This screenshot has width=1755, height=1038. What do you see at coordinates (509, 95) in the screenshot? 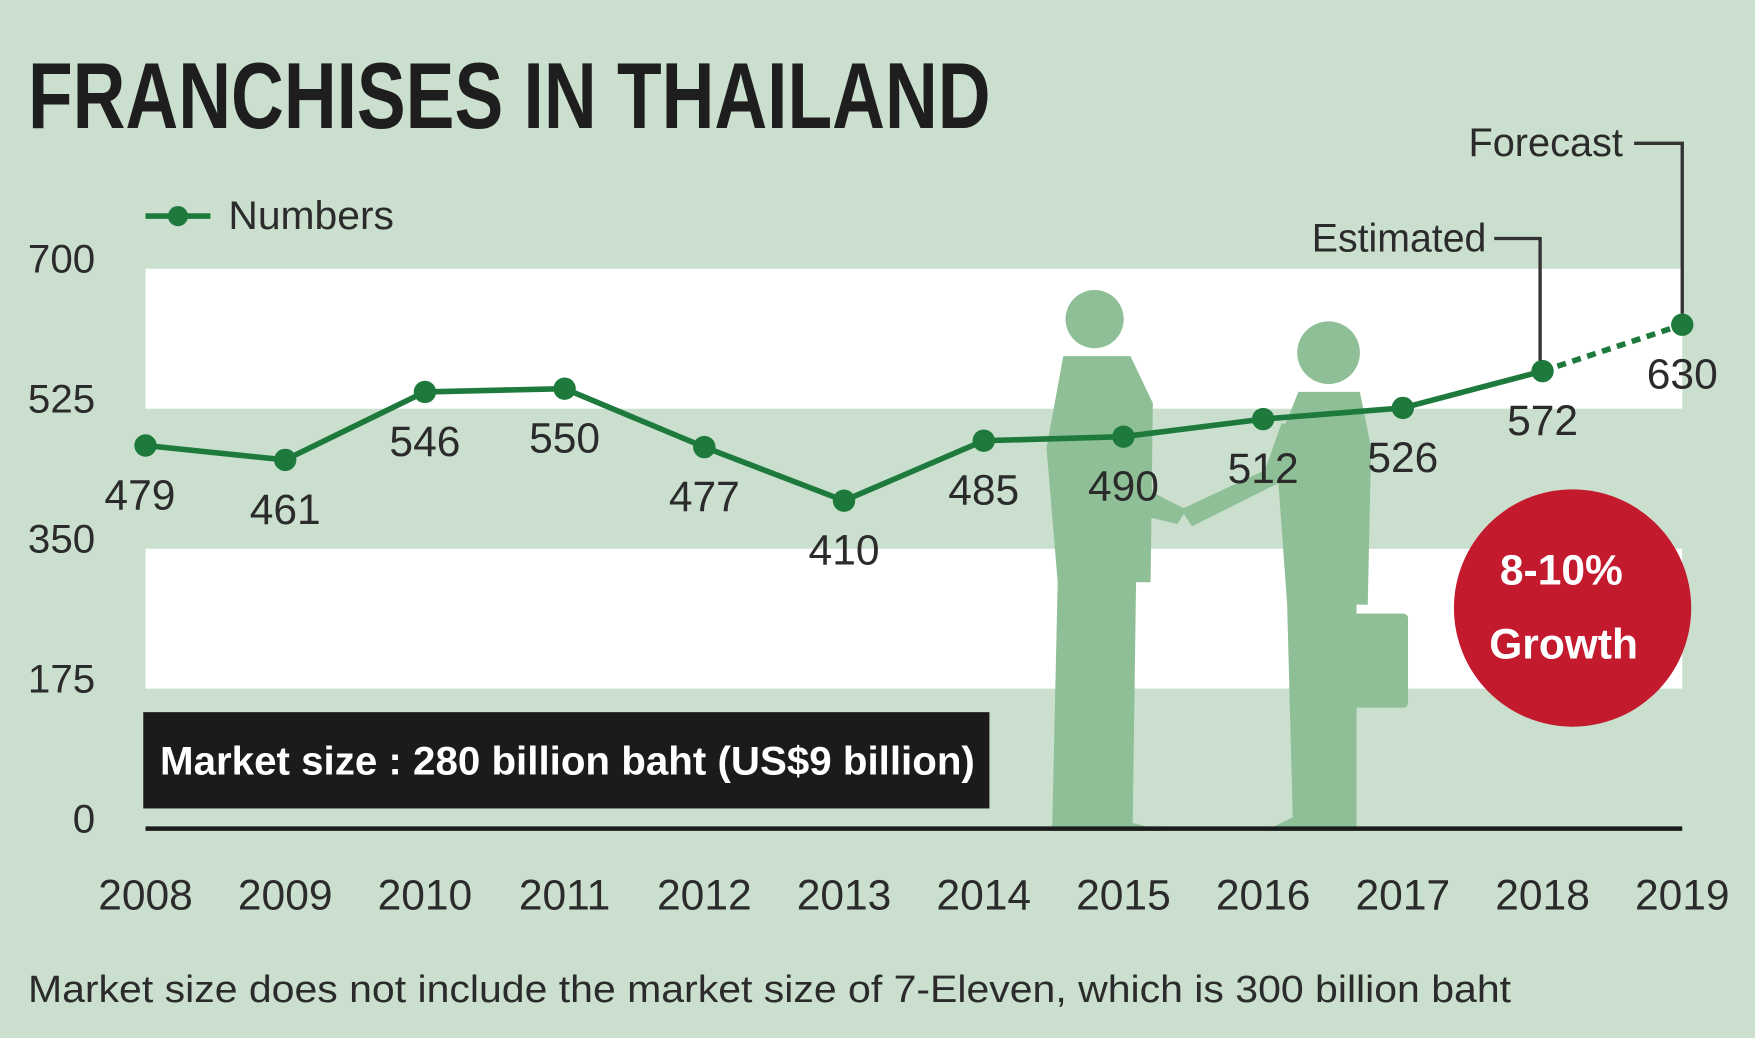
I see `chart-title: FRANCHISES IN THAILAND` at bounding box center [509, 95].